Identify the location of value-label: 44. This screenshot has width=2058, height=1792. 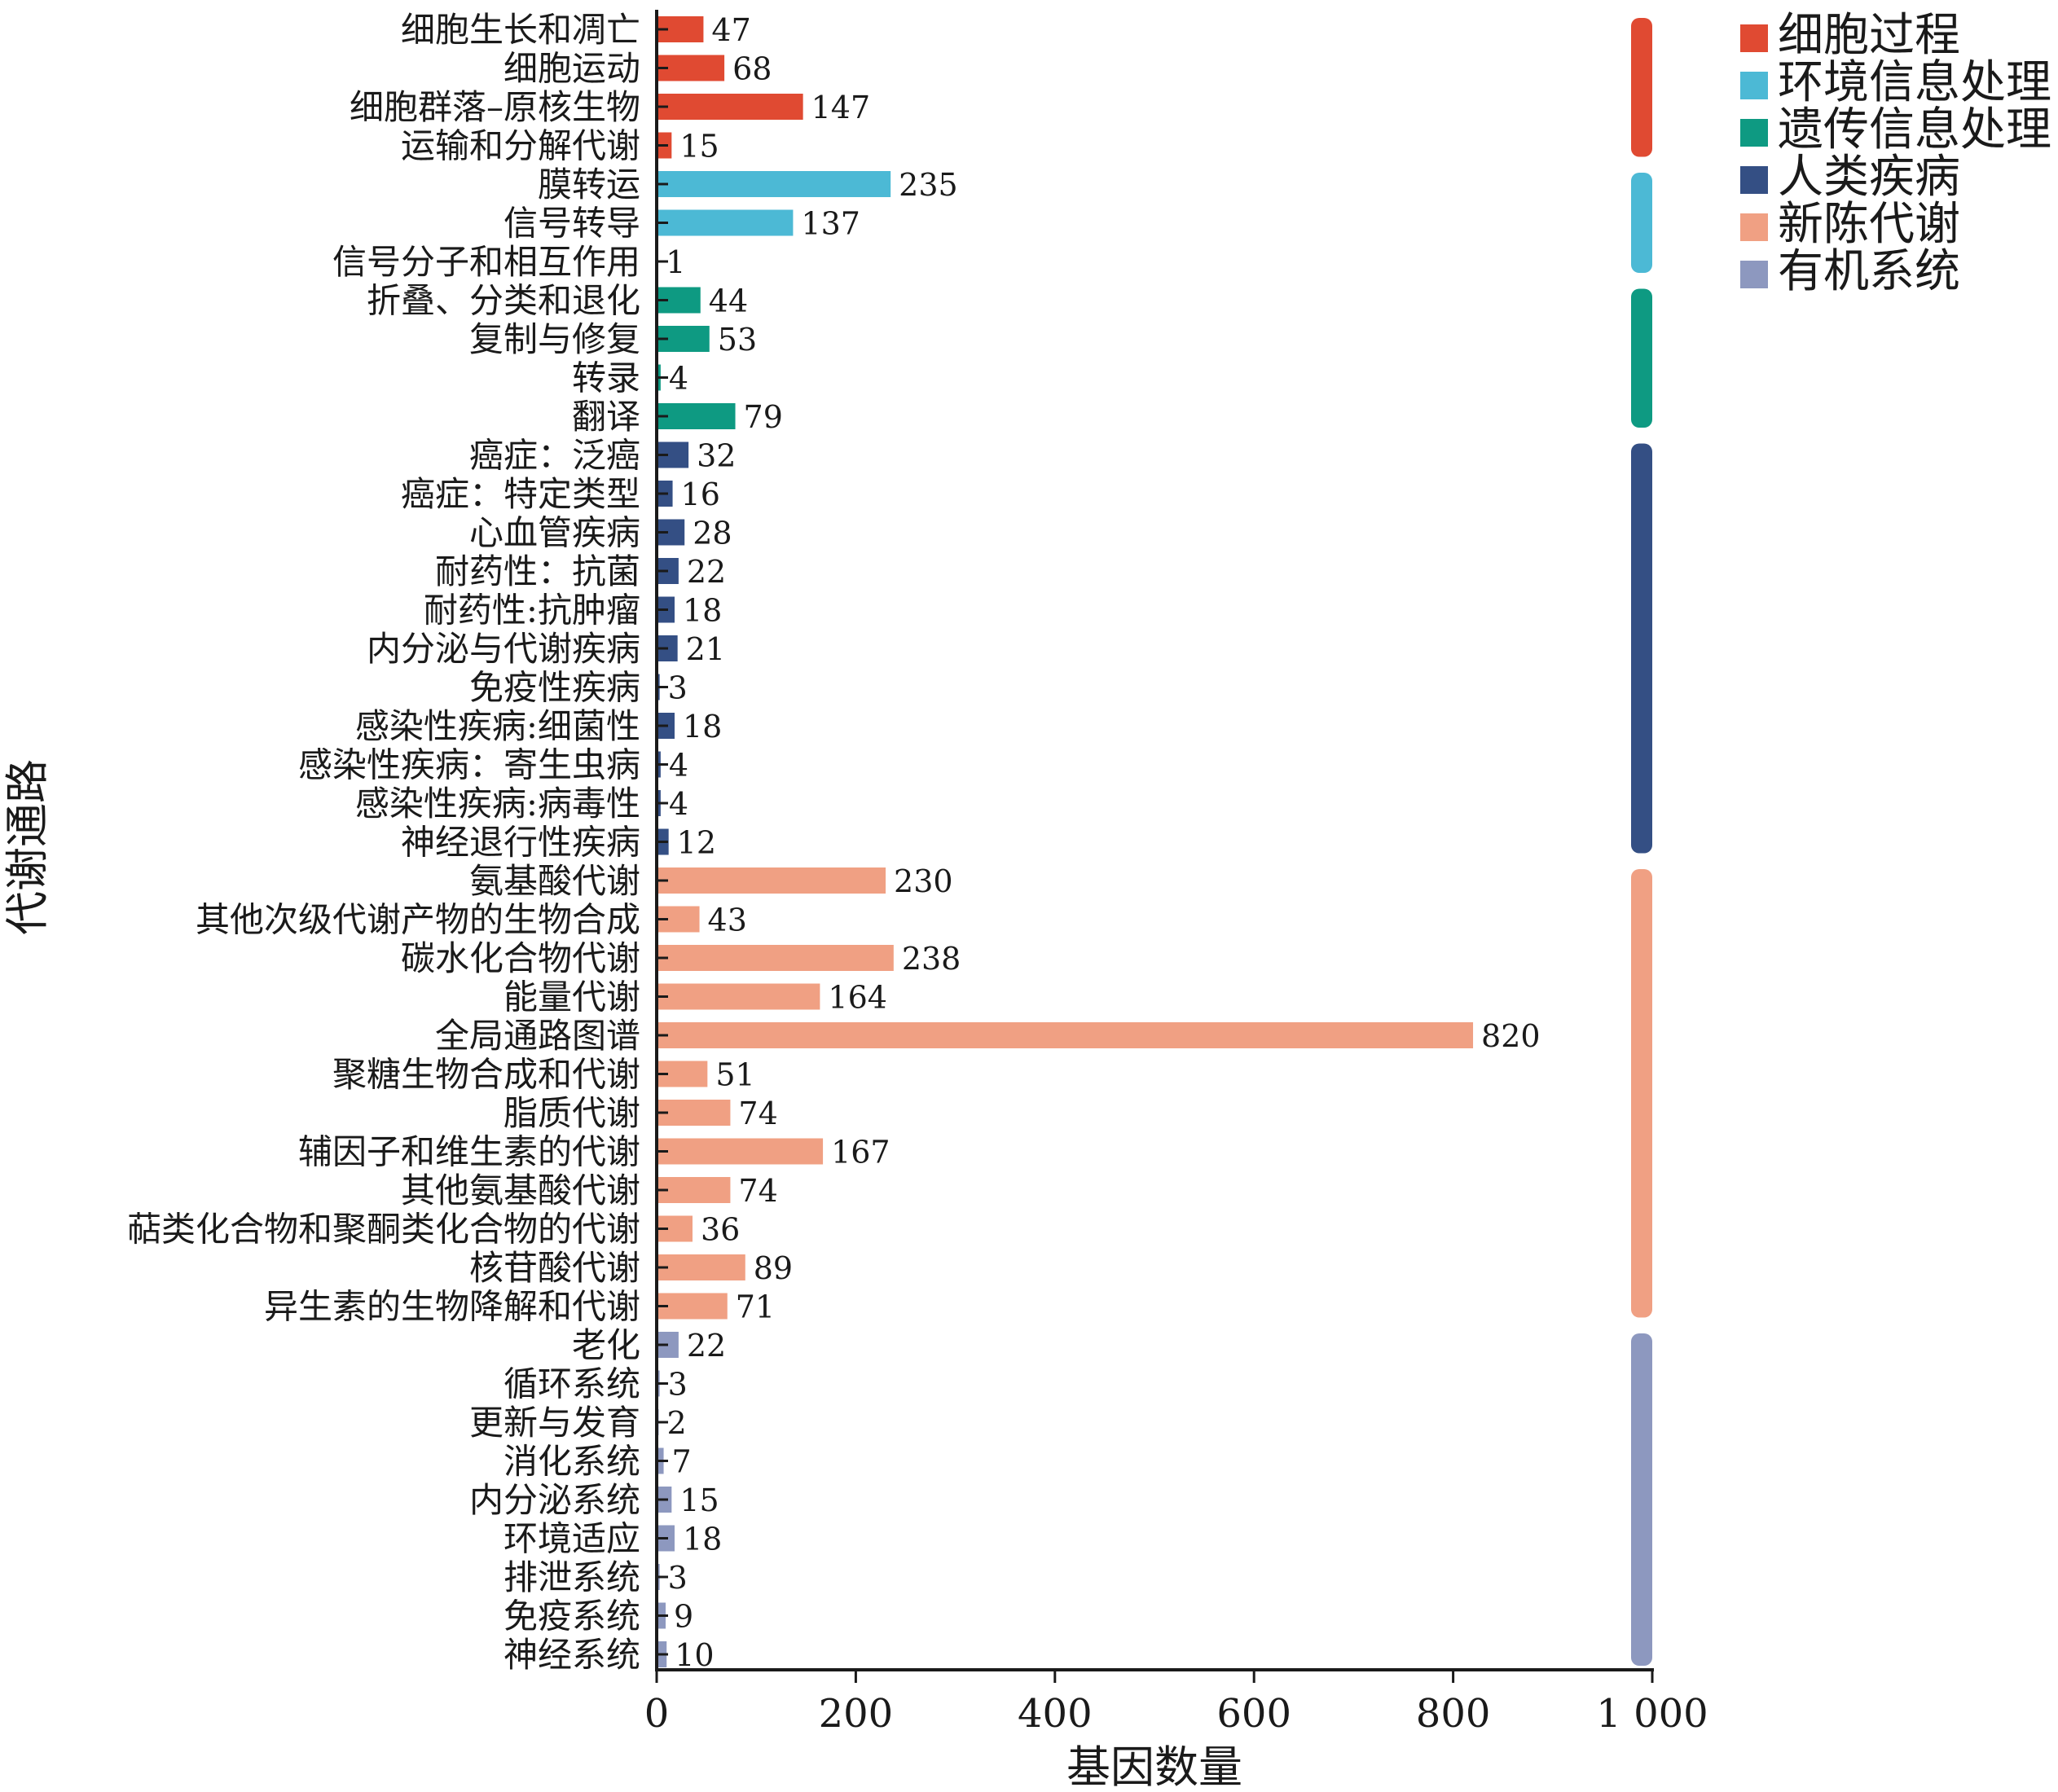
(728, 301).